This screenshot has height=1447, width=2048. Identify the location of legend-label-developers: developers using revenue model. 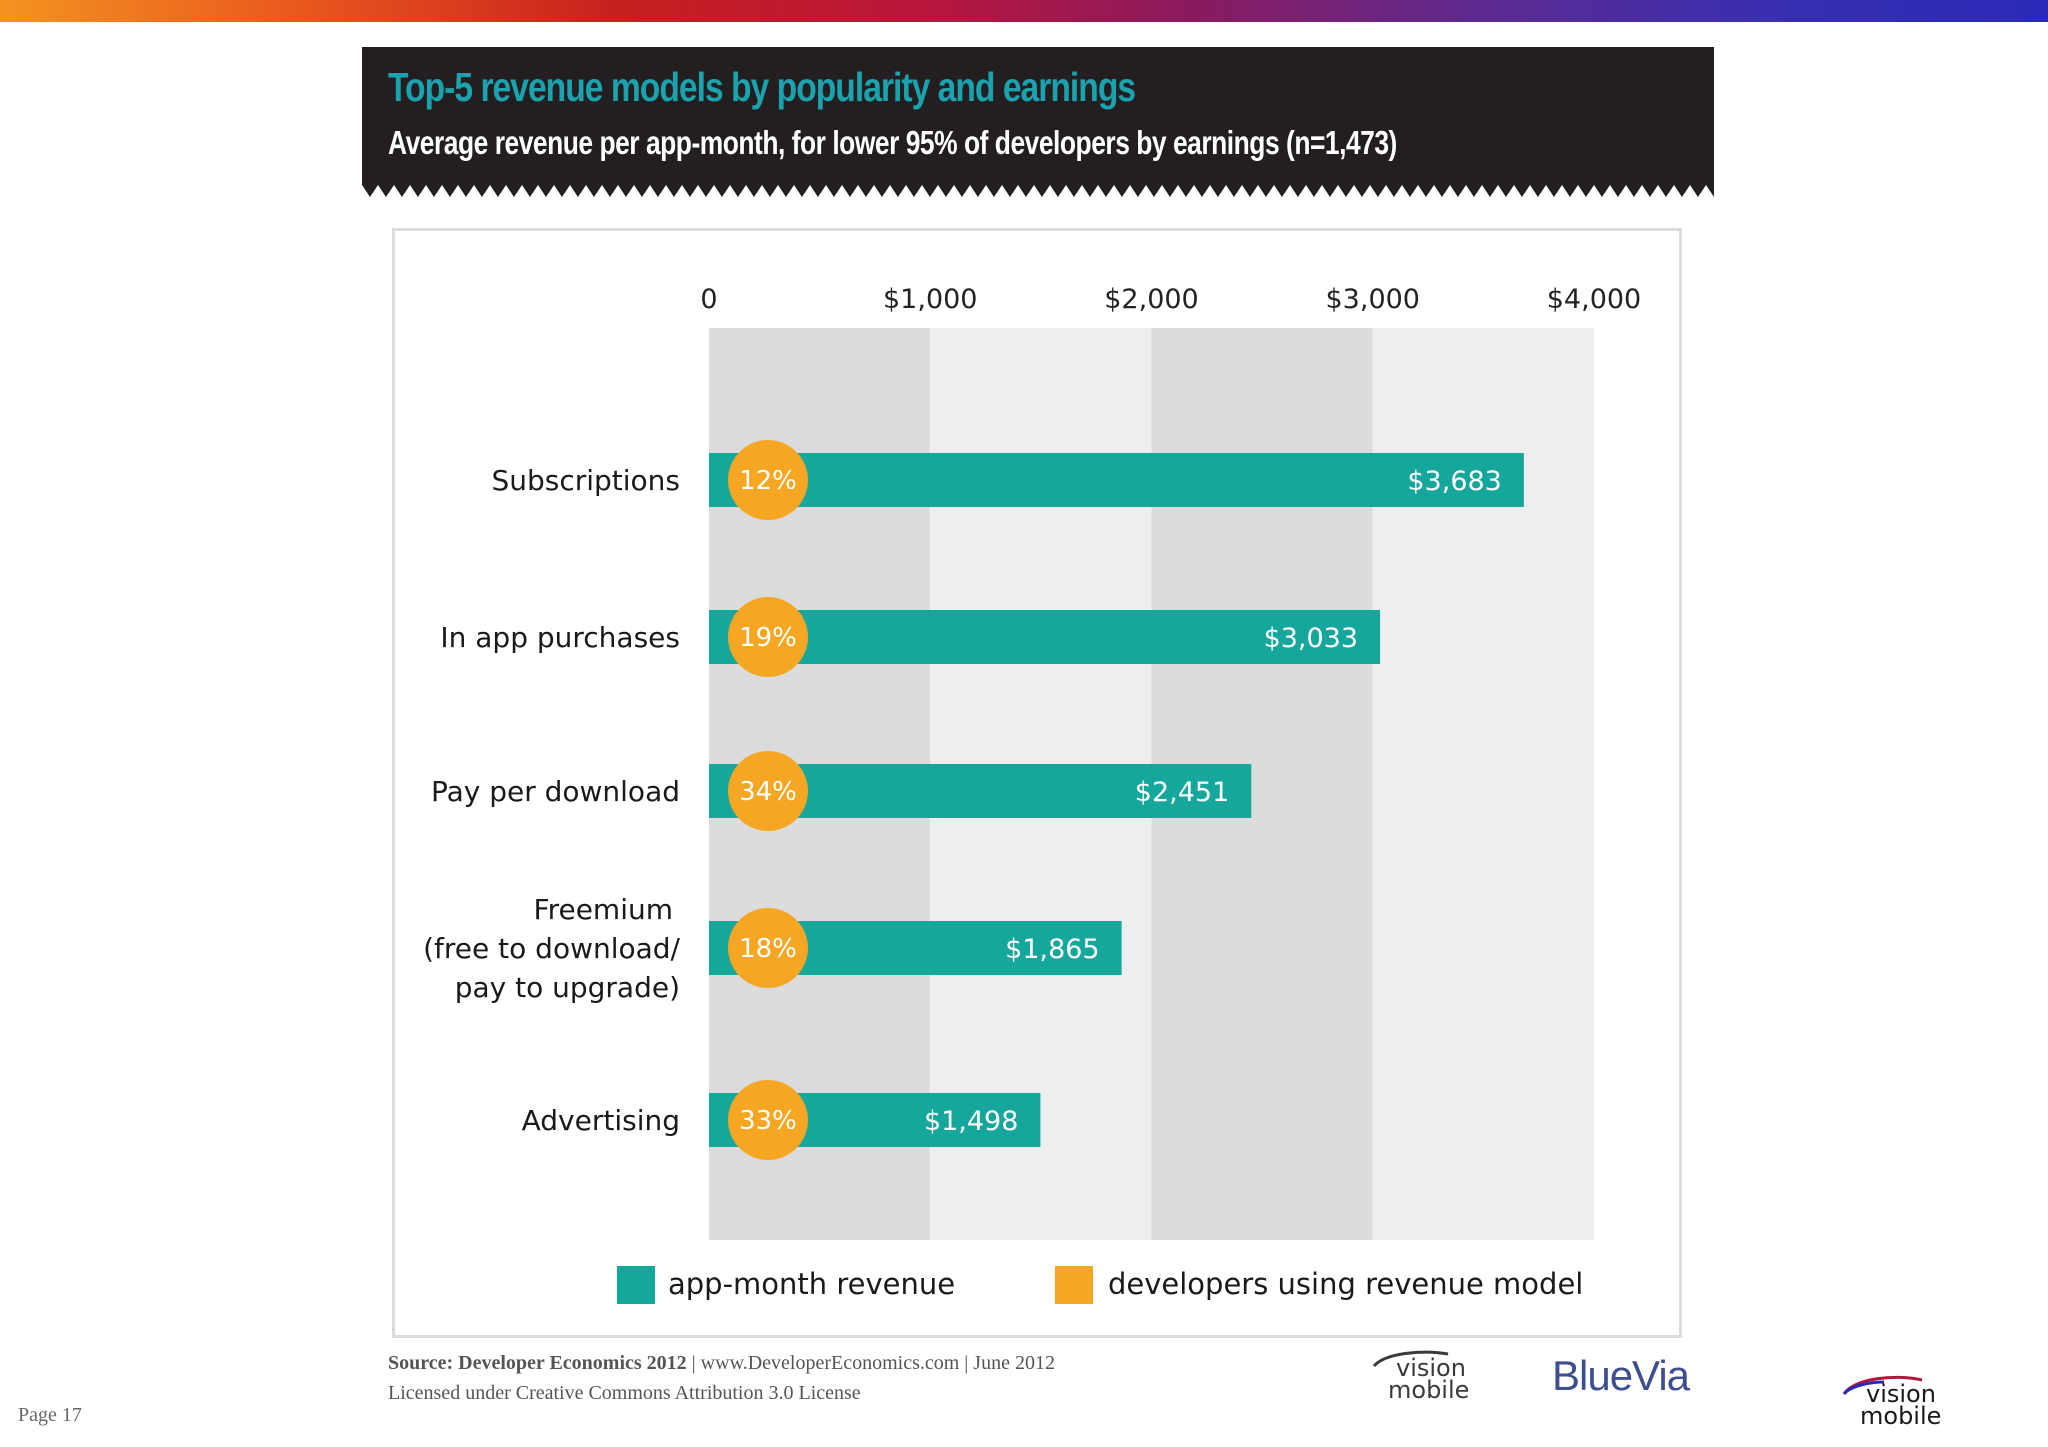
(1345, 1284).